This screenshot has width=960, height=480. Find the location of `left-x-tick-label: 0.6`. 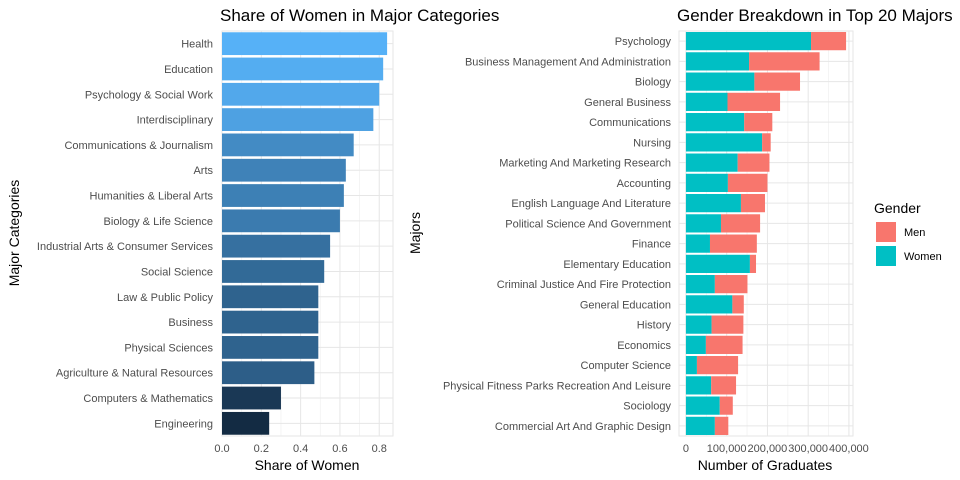

left-x-tick-label: 0.6 is located at coordinates (339, 449).